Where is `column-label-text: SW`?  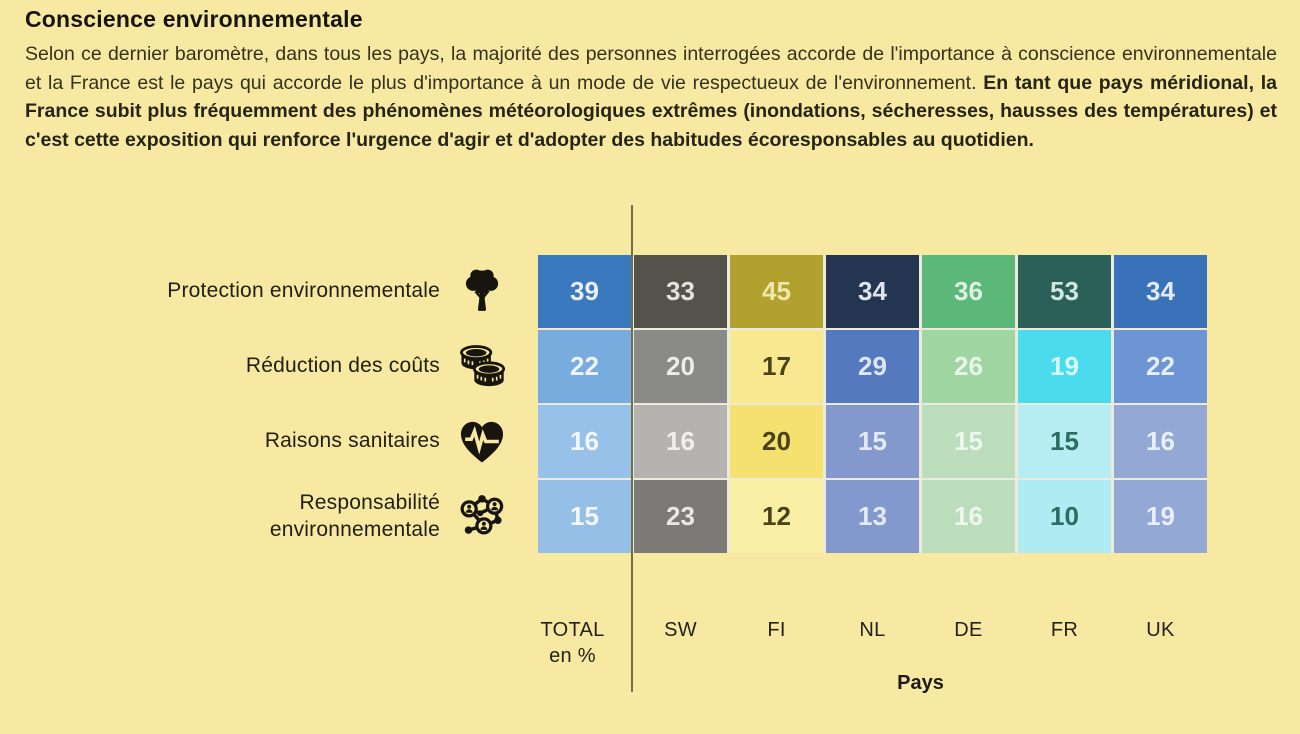
column-label-text: SW is located at coordinates (680, 630).